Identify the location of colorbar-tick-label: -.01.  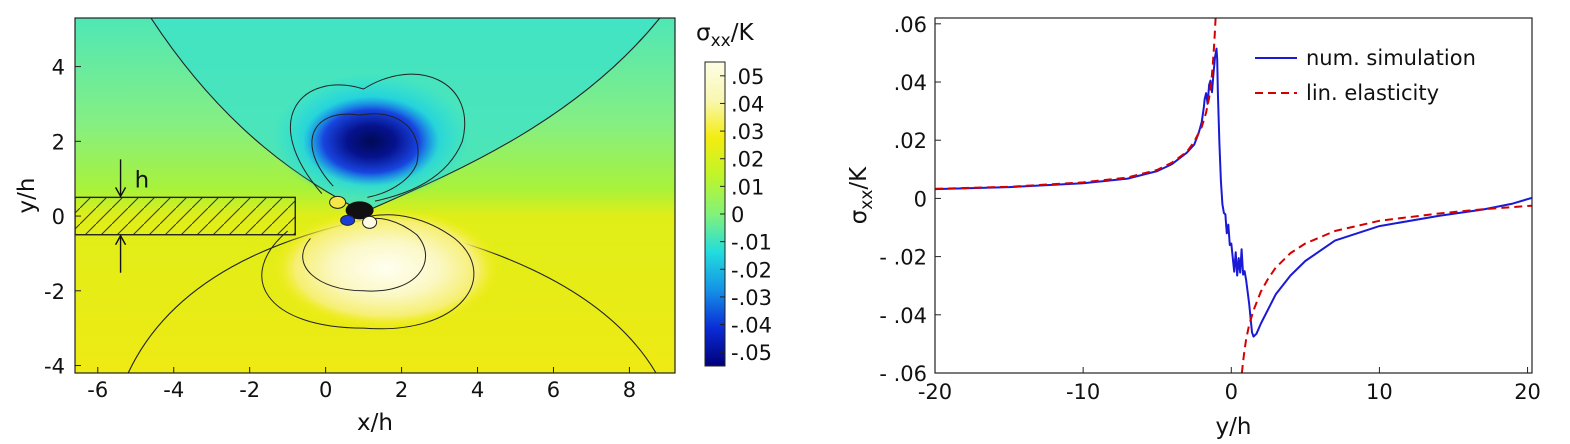
(751, 243).